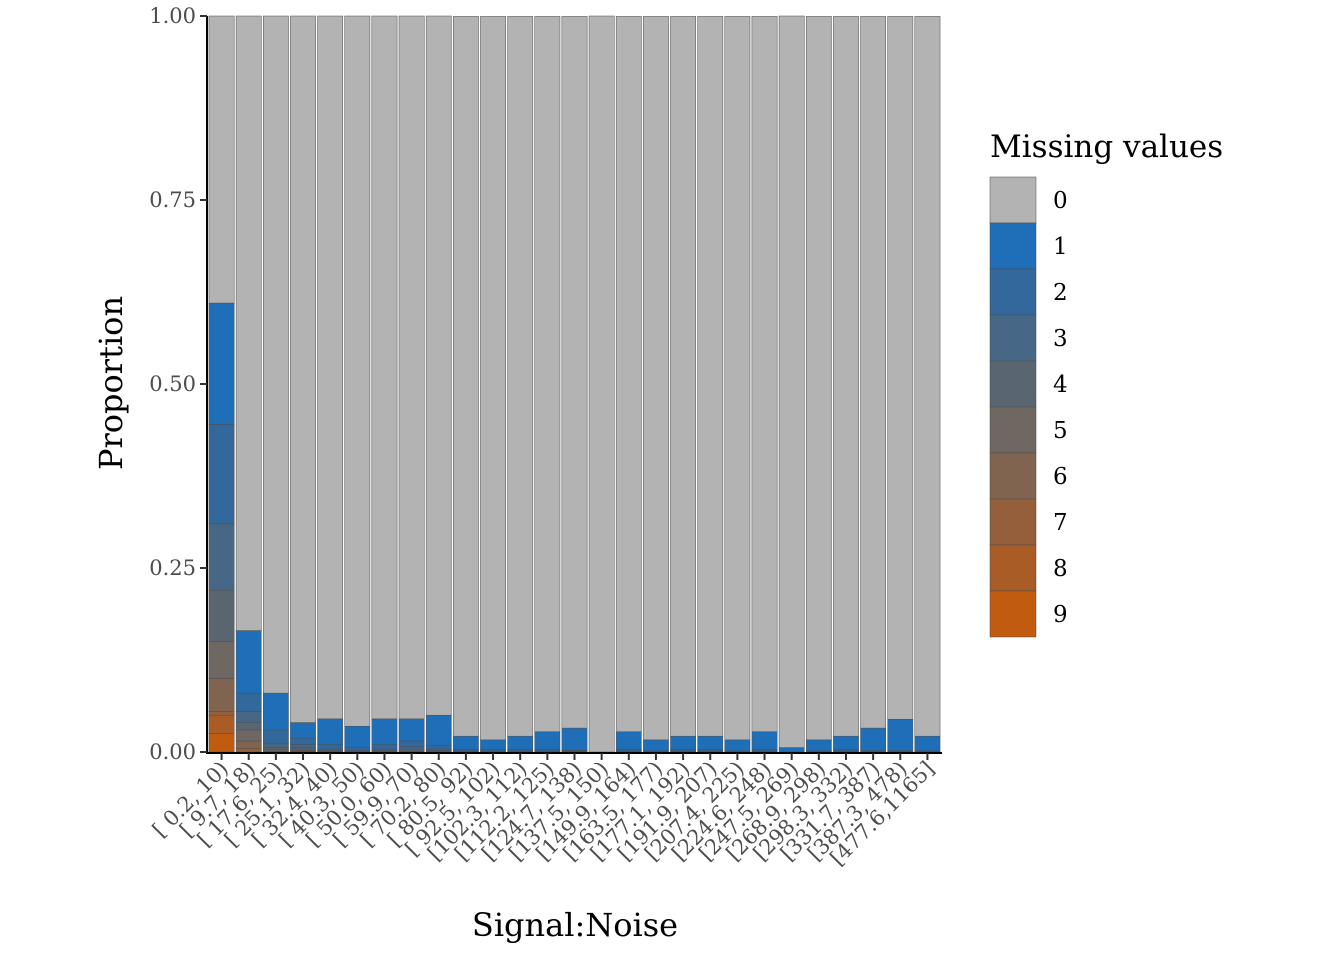  I want to click on legend: Missing values 0 1 2 3 4 5 6 7 8 9, so click(1106, 383).